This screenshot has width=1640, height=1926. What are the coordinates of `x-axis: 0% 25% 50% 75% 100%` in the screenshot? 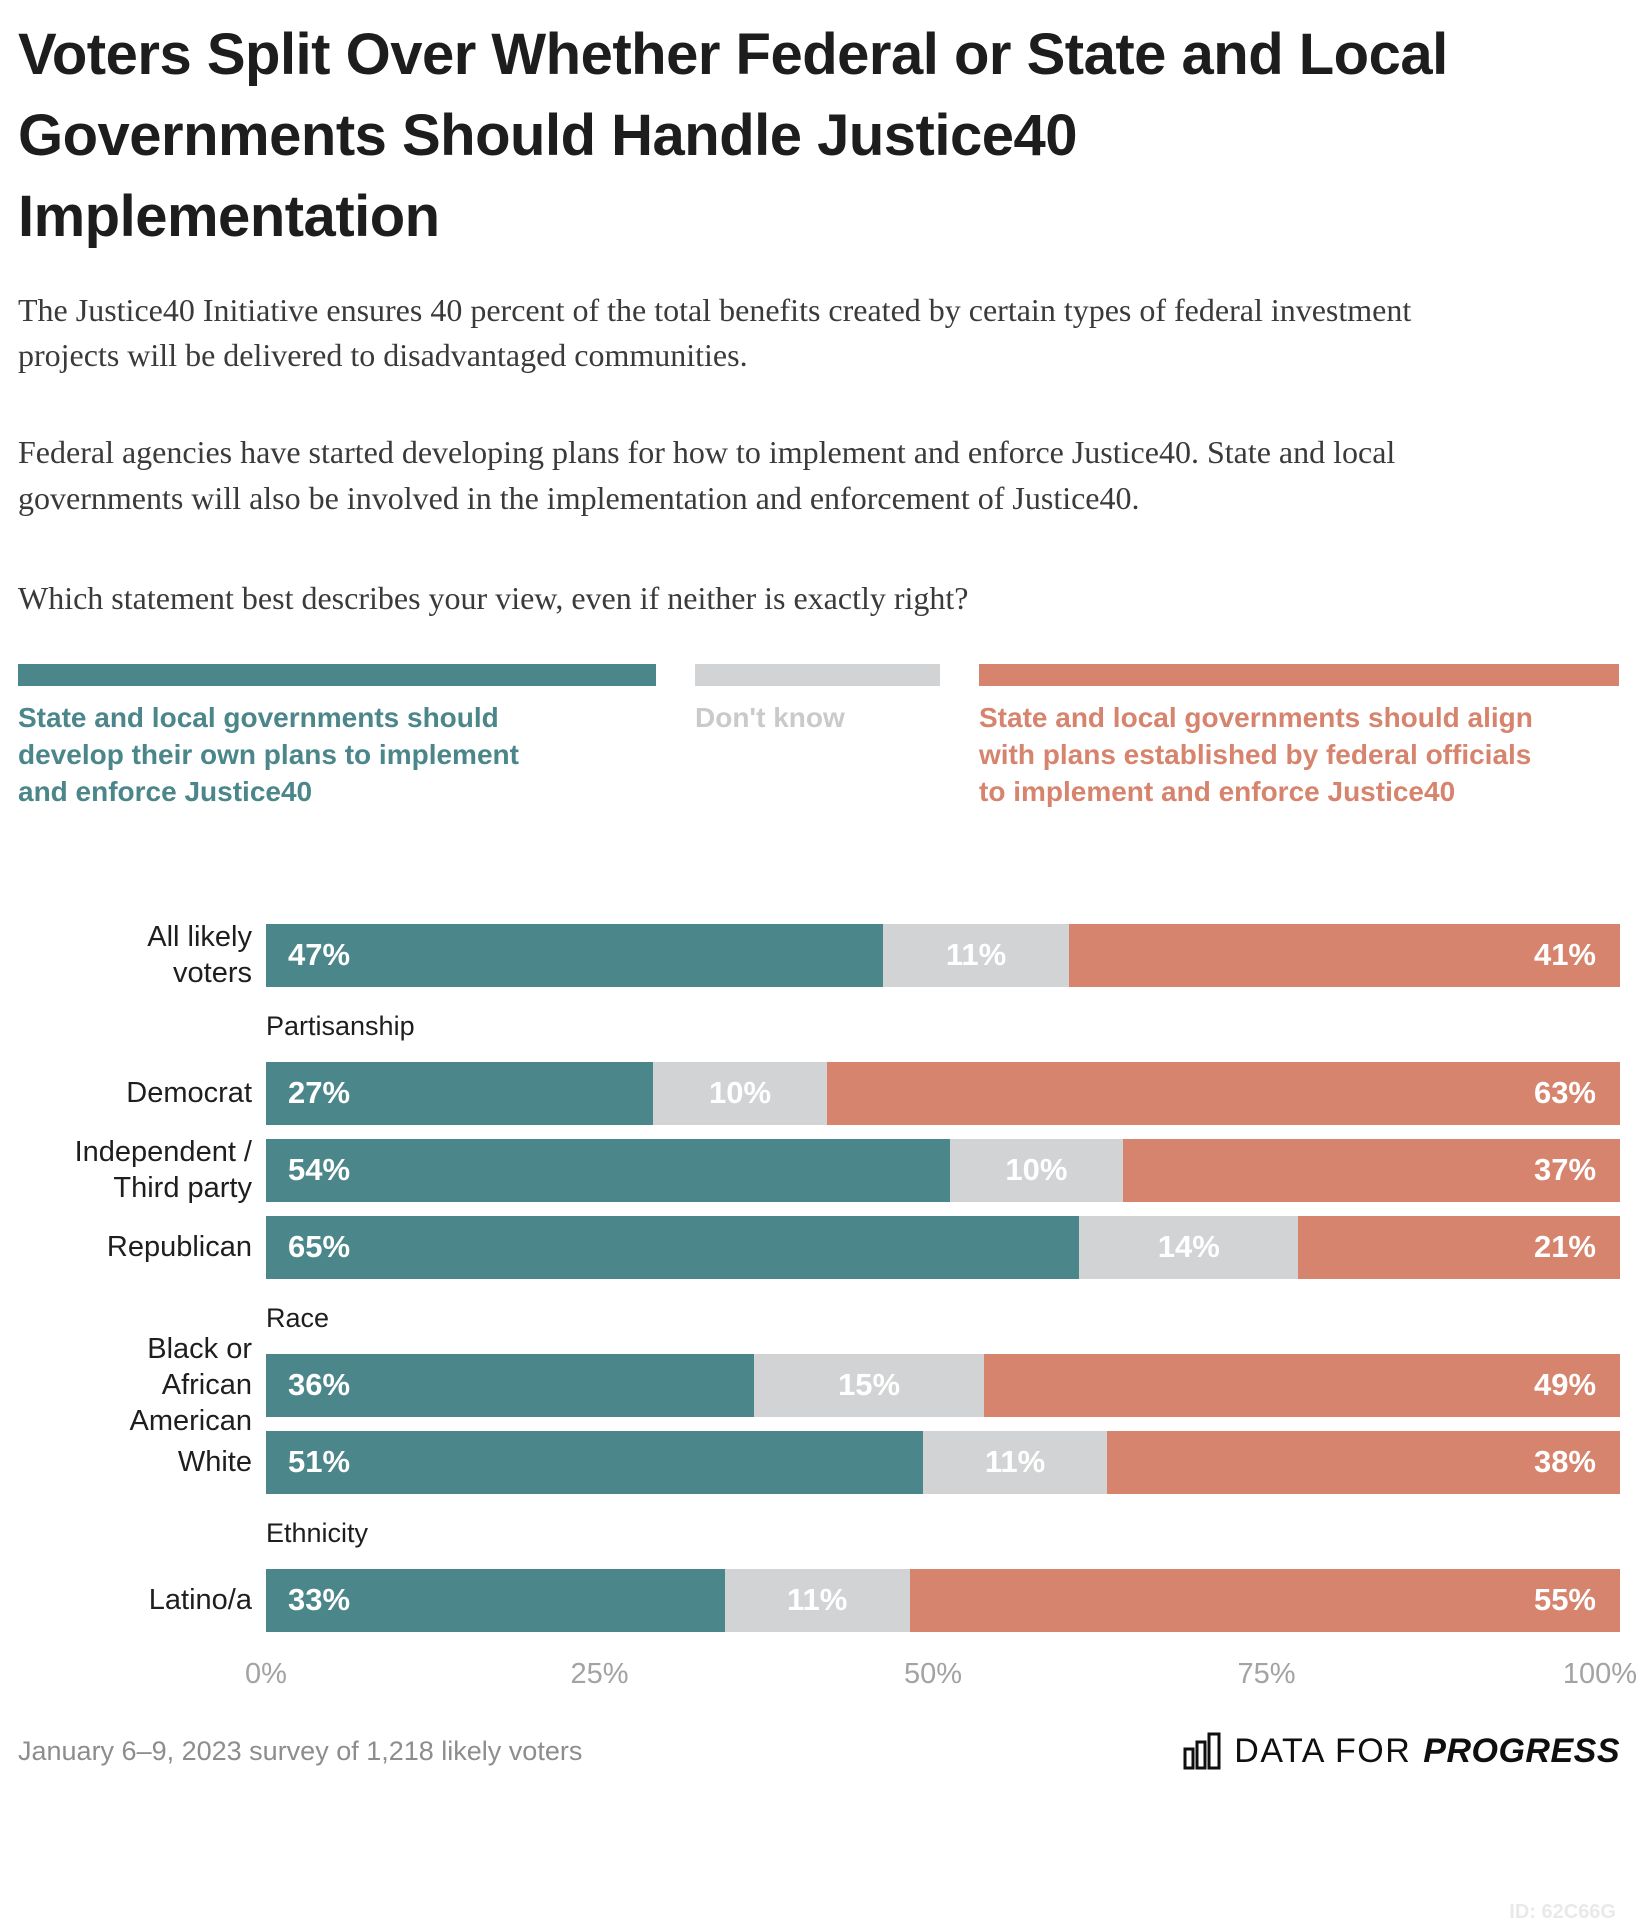 It's located at (941, 1675).